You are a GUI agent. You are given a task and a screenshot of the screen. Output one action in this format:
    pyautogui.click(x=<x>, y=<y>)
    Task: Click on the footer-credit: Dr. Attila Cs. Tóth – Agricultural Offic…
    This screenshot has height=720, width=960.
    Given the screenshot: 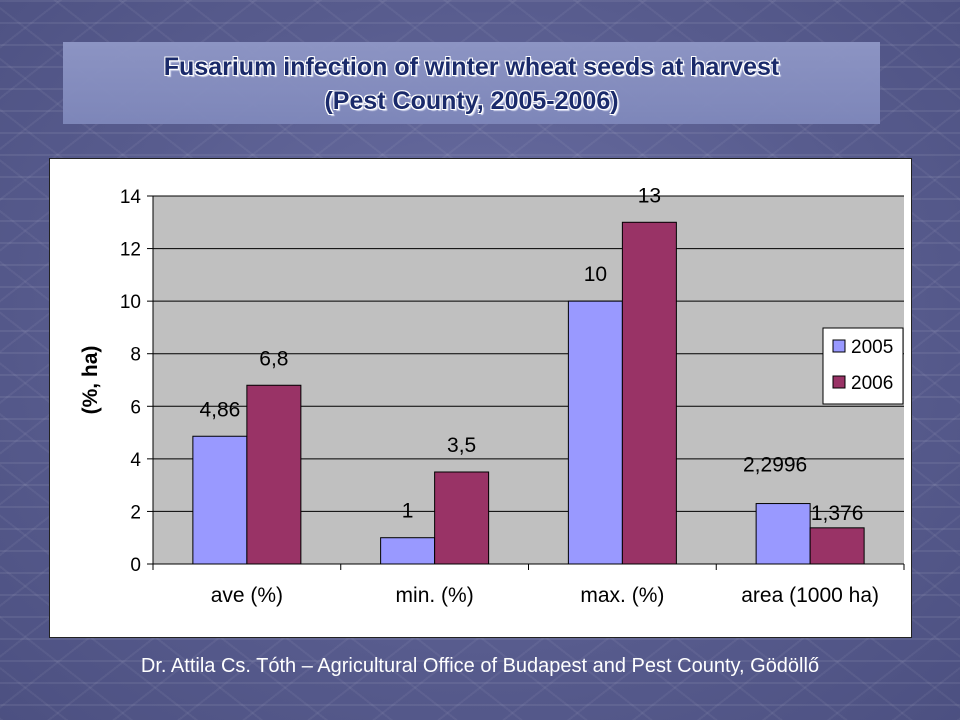 What is the action you would take?
    pyautogui.click(x=480, y=666)
    